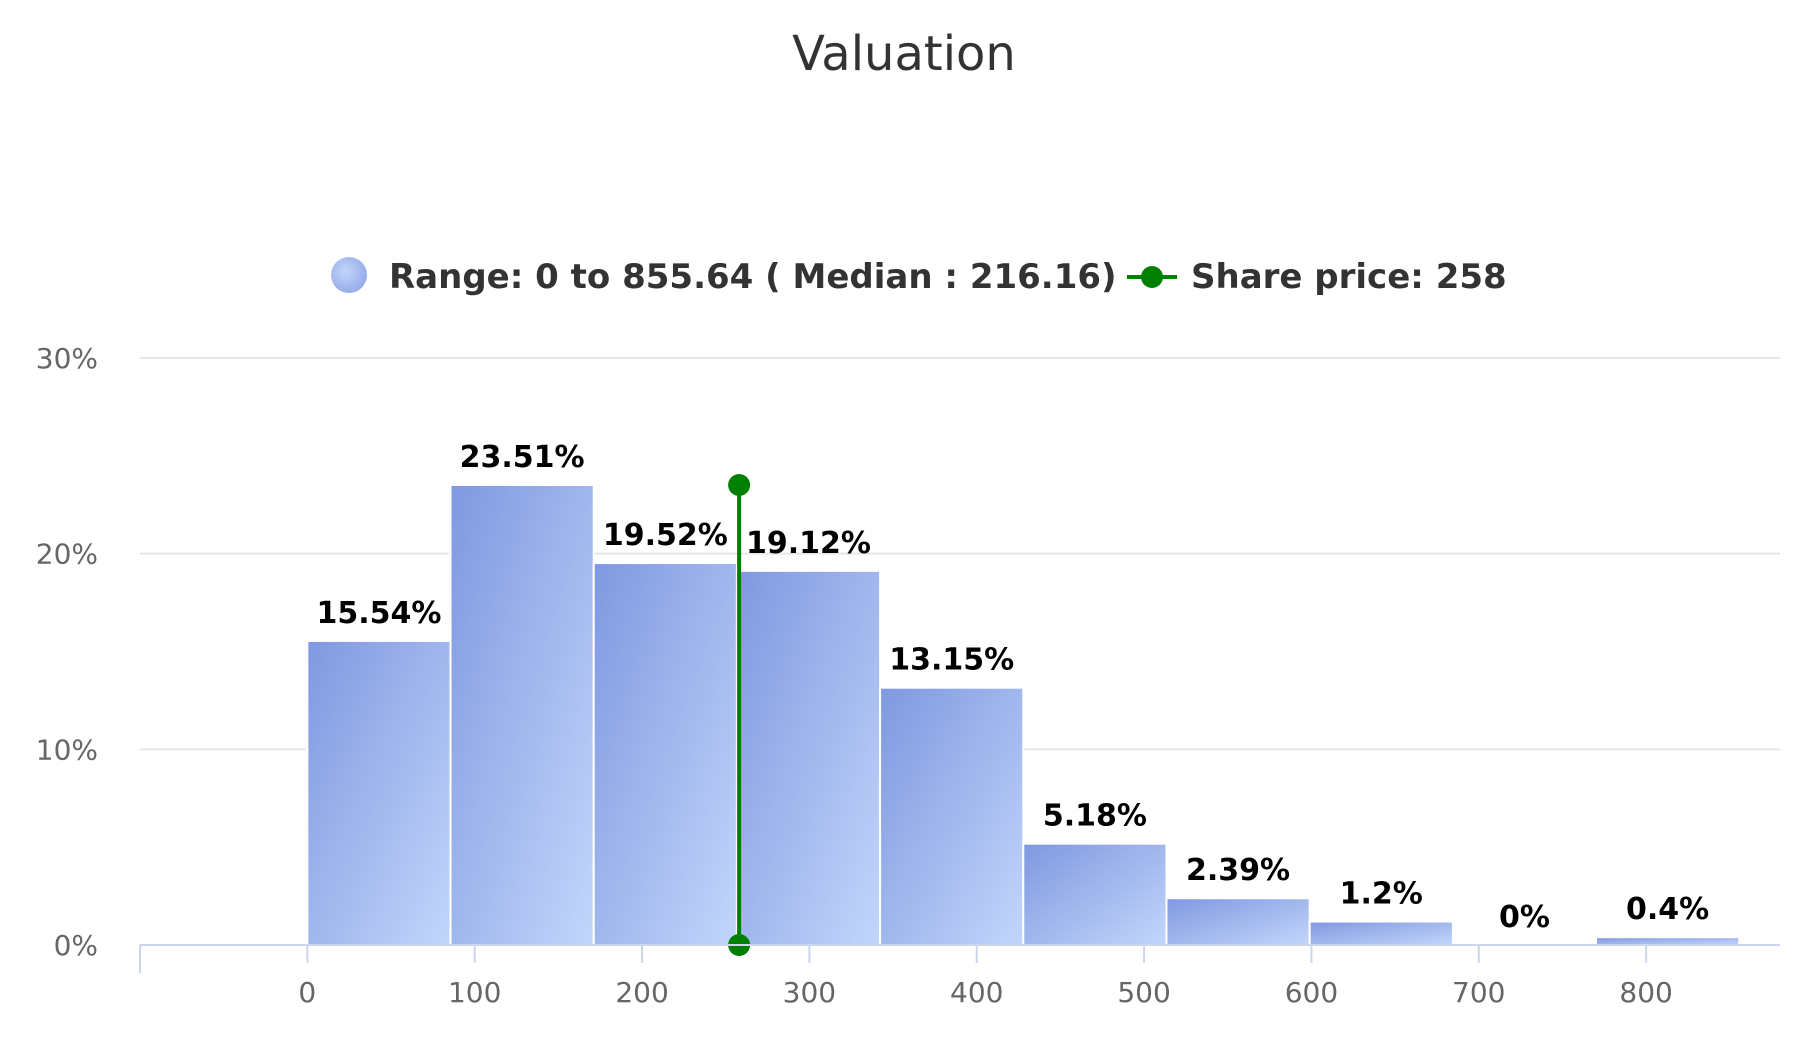  What do you see at coordinates (1311, 992) in the screenshot?
I see `x-tick-label: 600` at bounding box center [1311, 992].